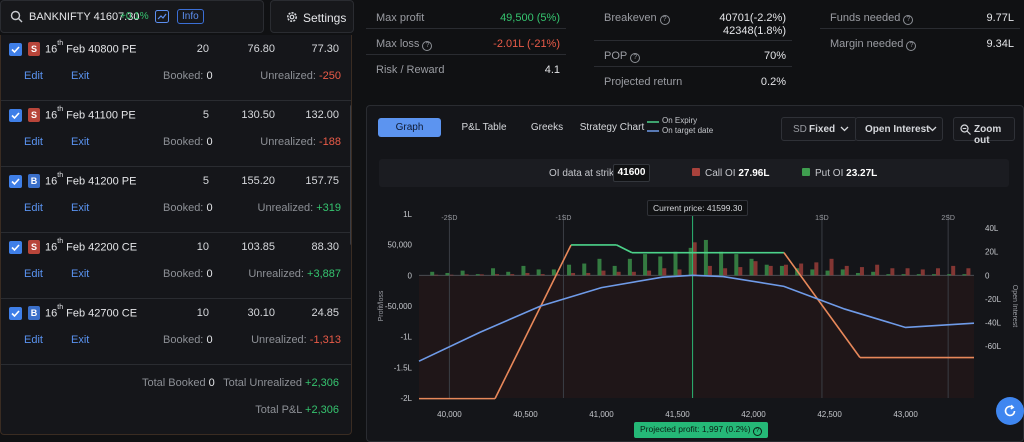 The image size is (1024, 442). What do you see at coordinates (409, 127) in the screenshot?
I see `tab-graph: Graph` at bounding box center [409, 127].